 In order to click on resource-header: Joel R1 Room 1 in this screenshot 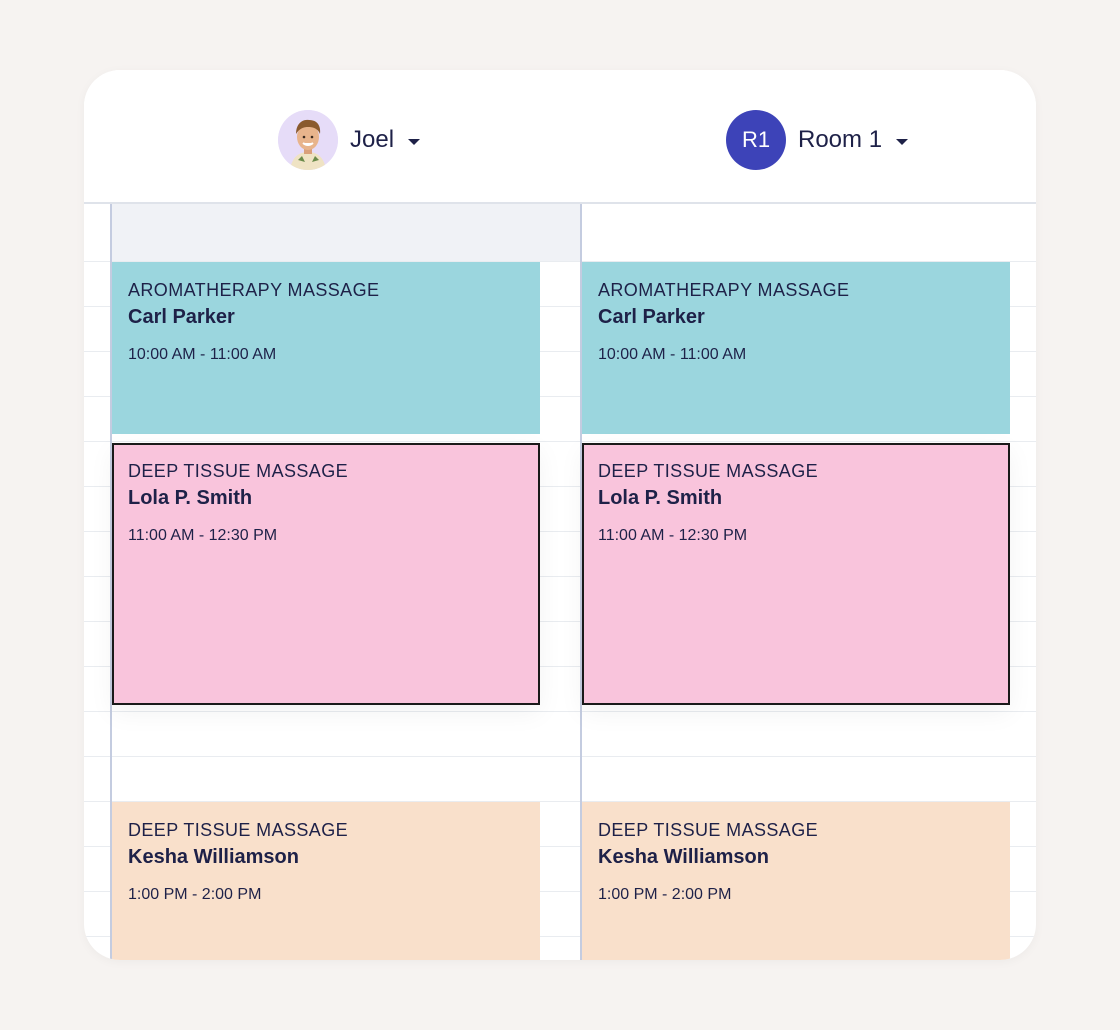, I will do `click(560, 137)`.